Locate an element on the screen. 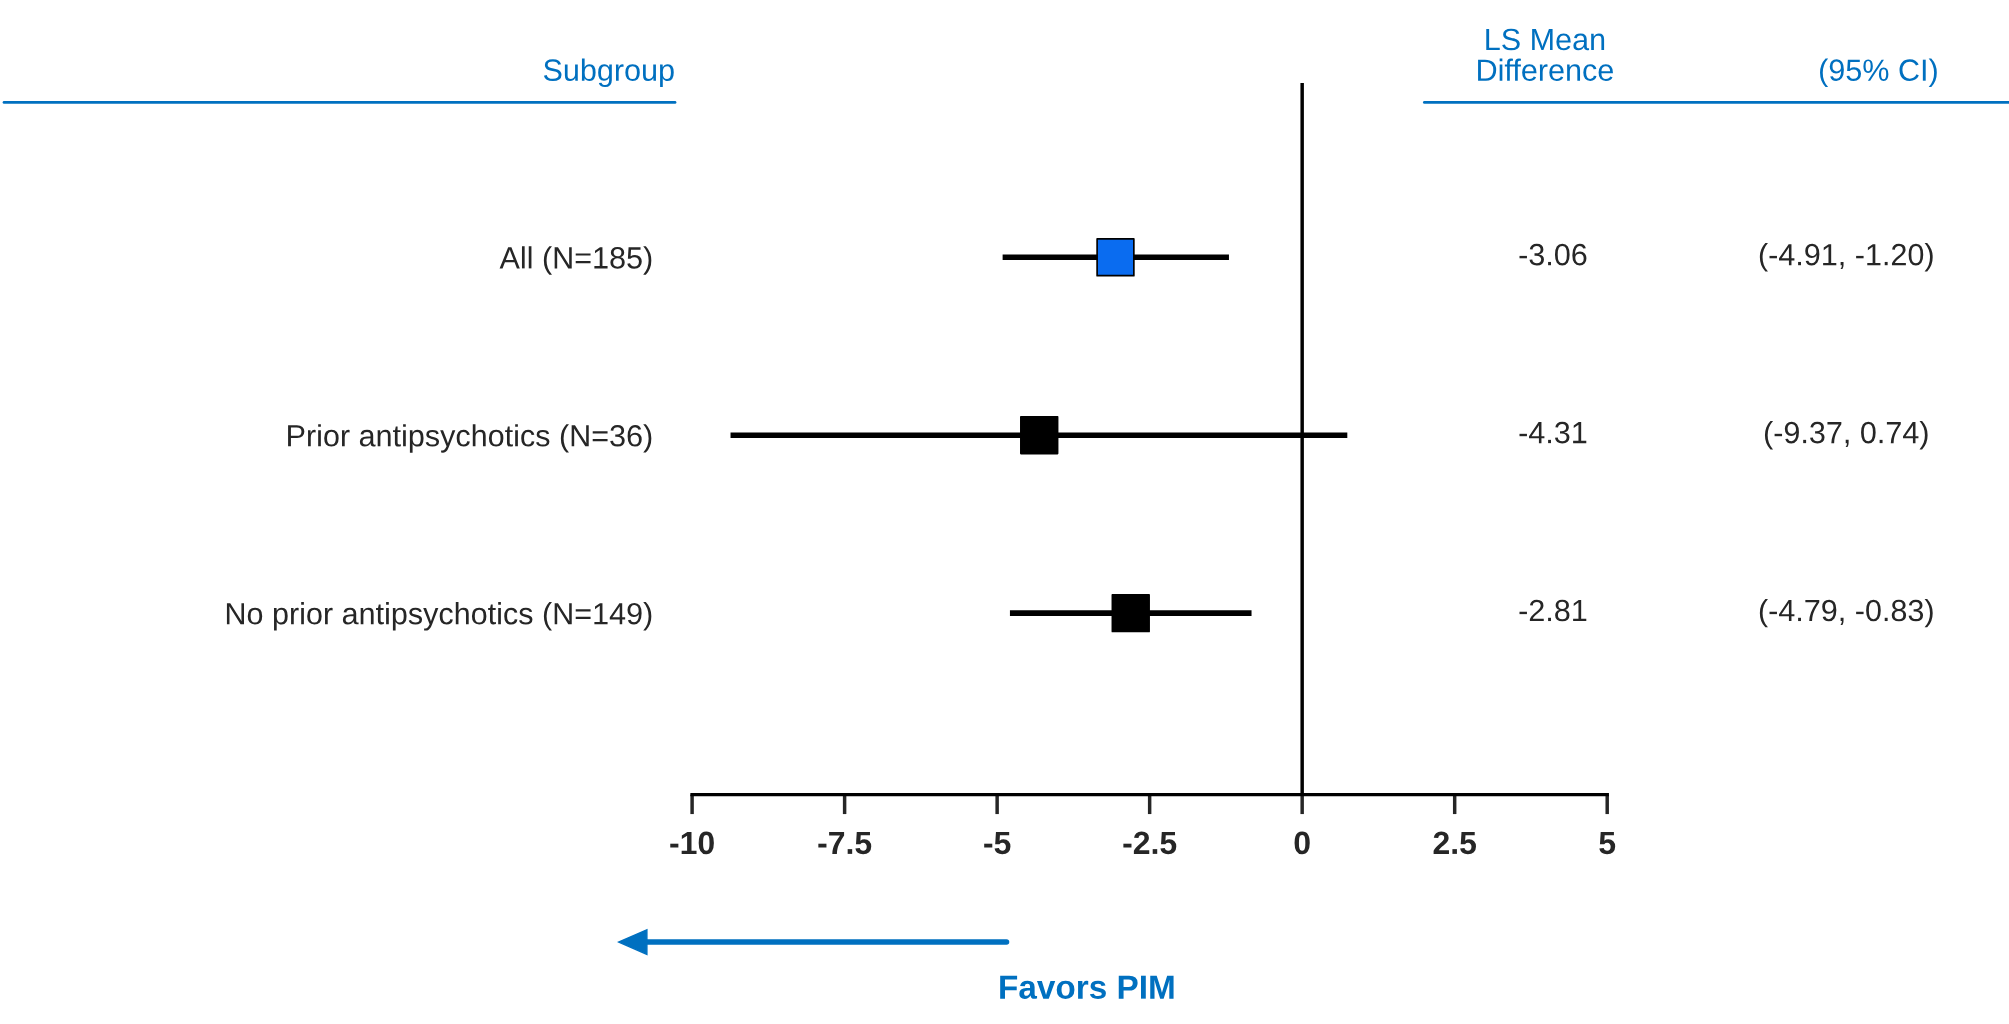 The width and height of the screenshot is (2009, 1024). x-tick-label: -7.5 is located at coordinates (845, 843).